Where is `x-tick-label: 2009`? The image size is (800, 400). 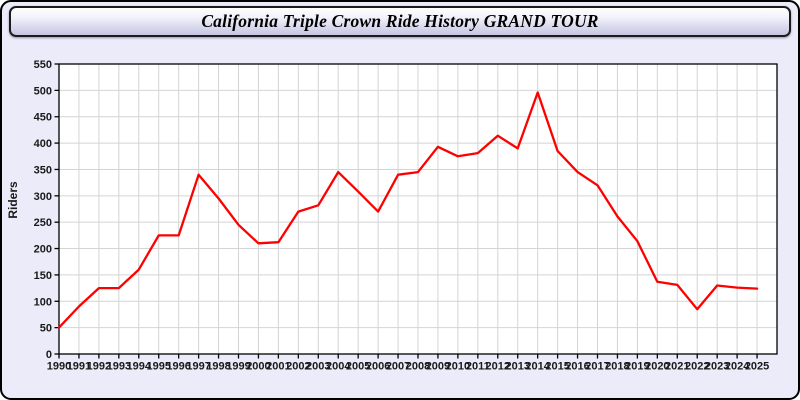
x-tick-label: 2009 is located at coordinates (438, 367).